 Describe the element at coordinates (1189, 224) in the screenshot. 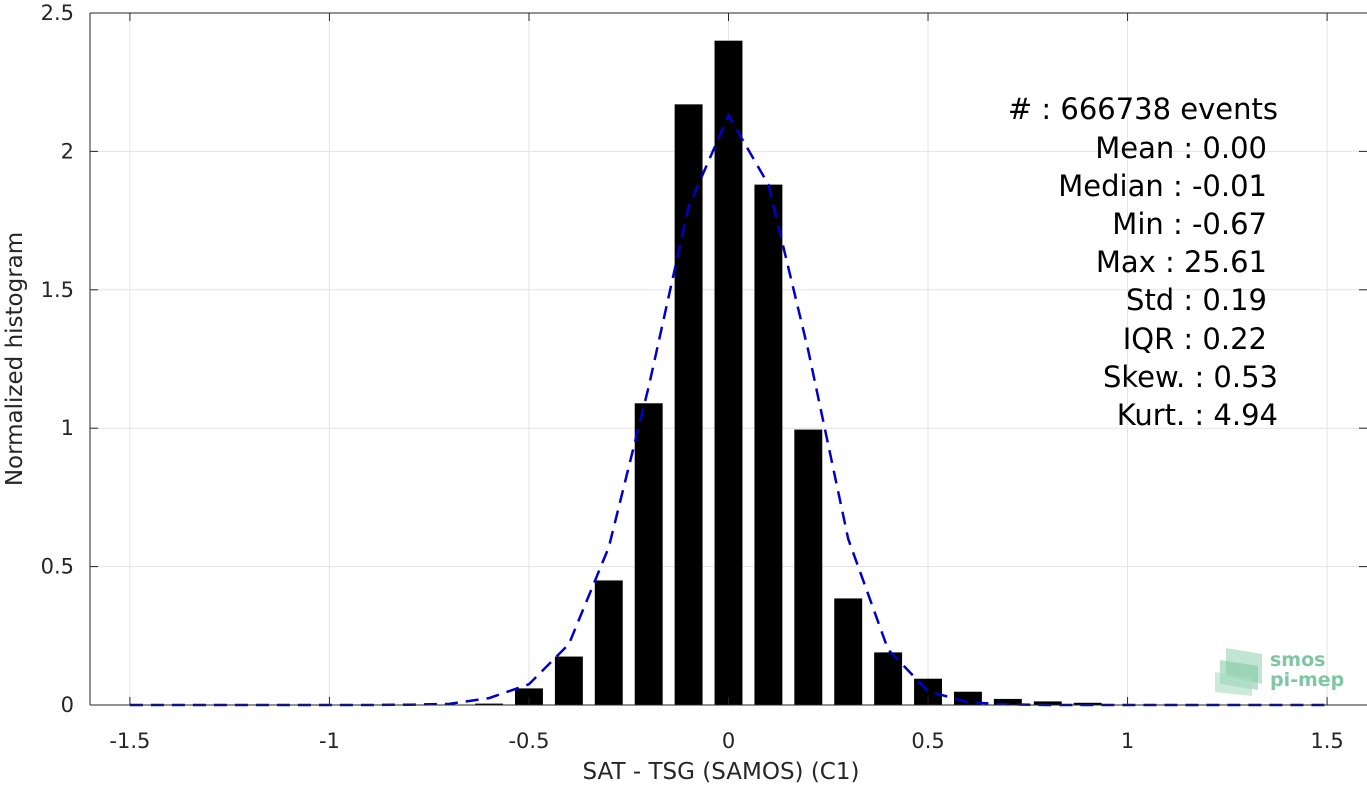

I see `stat-min: Min : -0.67` at that location.